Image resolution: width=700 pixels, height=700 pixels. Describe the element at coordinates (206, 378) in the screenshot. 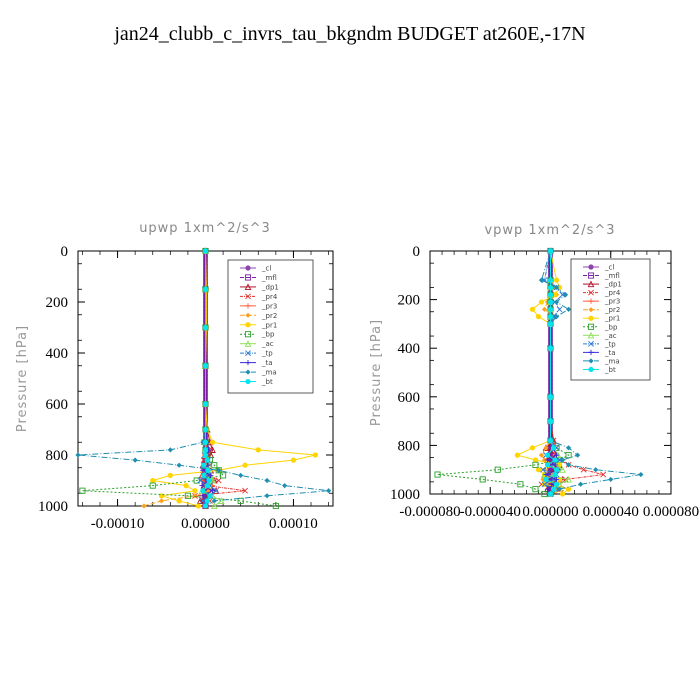

I see `series-bt` at that location.